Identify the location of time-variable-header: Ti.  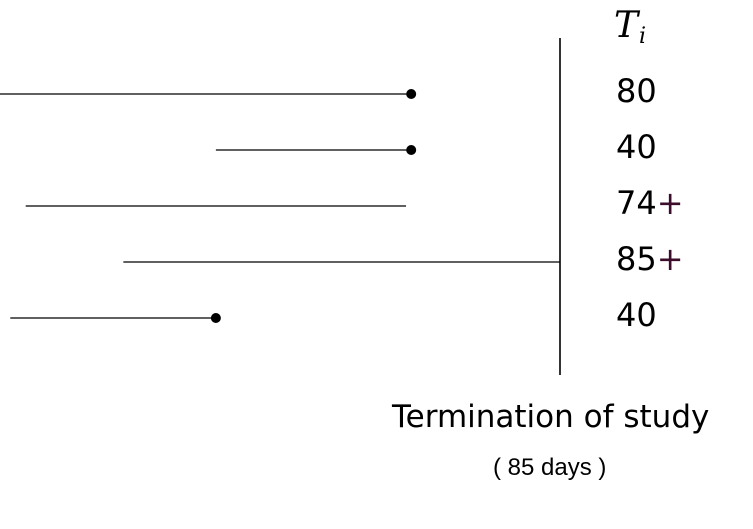
(630, 31).